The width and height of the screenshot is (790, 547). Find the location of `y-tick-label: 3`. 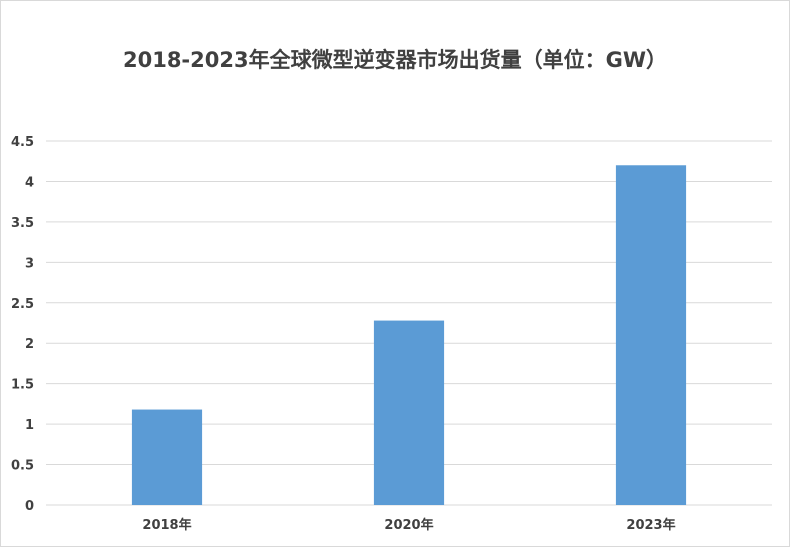

y-tick-label: 3 is located at coordinates (29, 263).